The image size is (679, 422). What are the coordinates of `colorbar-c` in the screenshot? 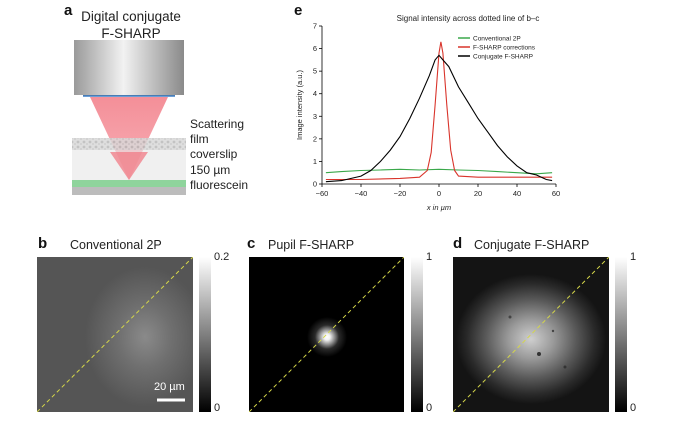 It's located at (417, 334).